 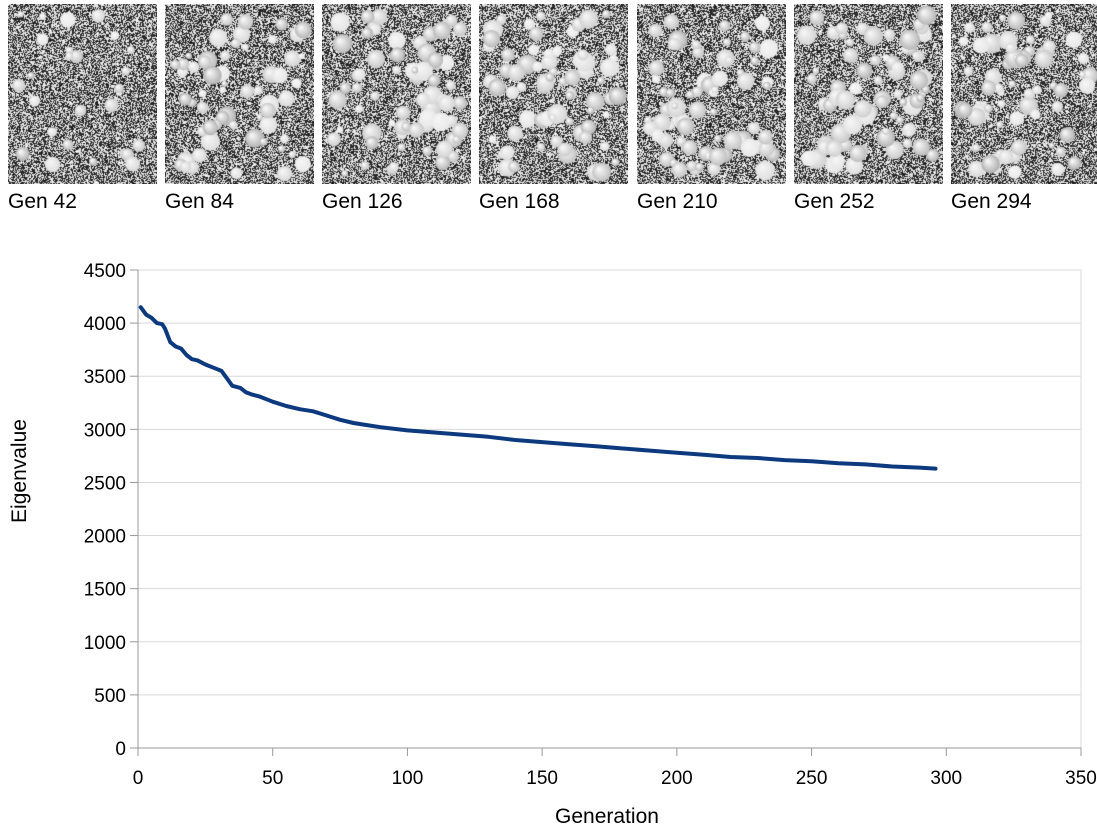 I want to click on generation-thumbnail: Gen 252, so click(x=868, y=108).